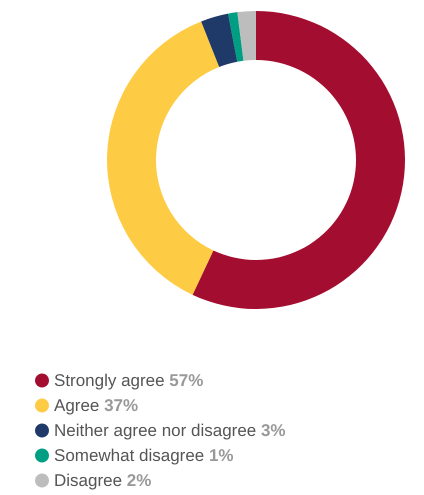 The width and height of the screenshot is (424, 495). Describe the element at coordinates (131, 455) in the screenshot. I see `legend-label: Somewhat disagree` at that location.